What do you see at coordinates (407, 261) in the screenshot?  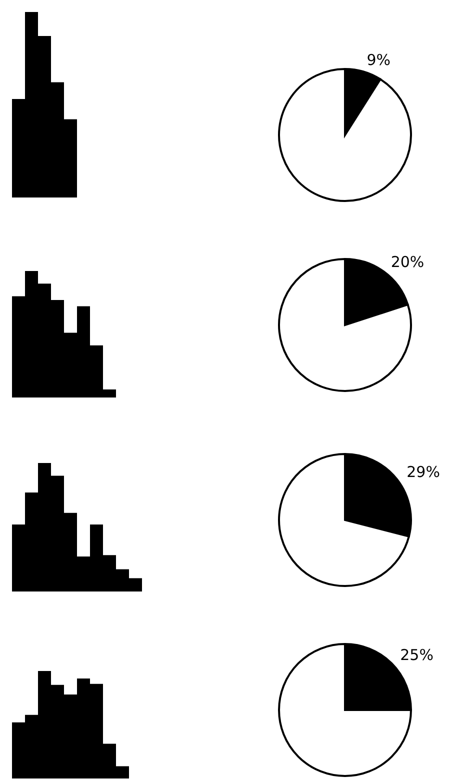 I see `data-label: 20%` at bounding box center [407, 261].